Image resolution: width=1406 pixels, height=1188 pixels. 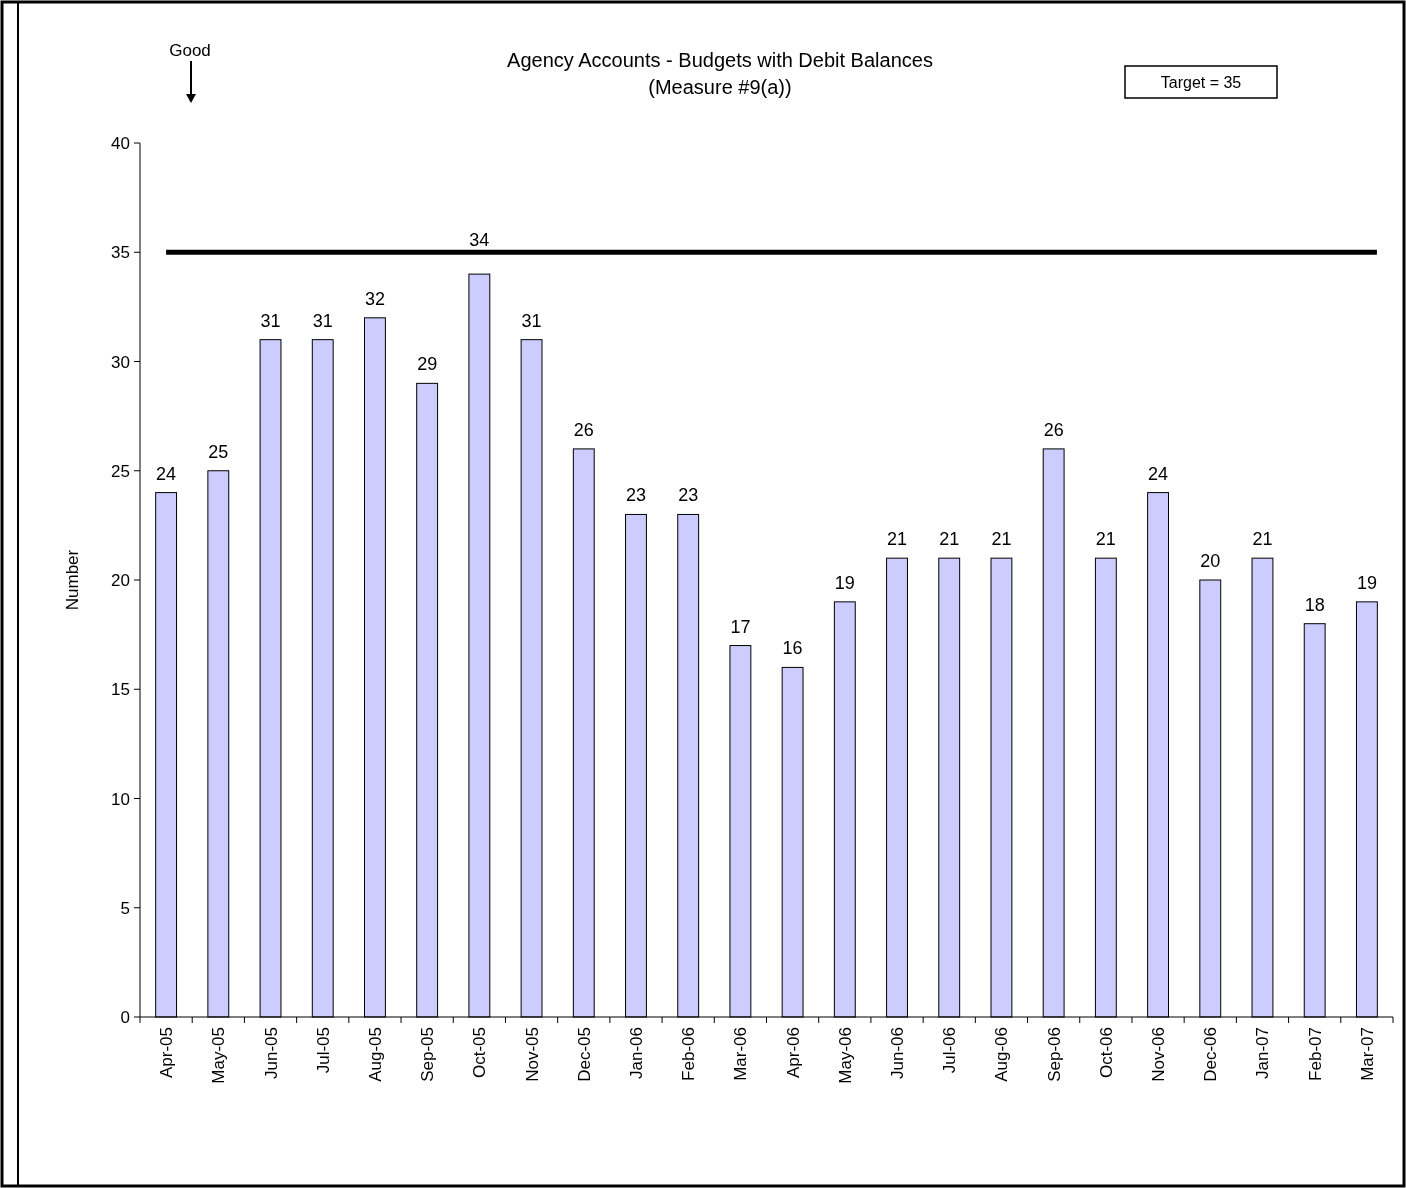 What do you see at coordinates (1159, 1054) in the screenshot?
I see `x-tick-label: Nov-06` at bounding box center [1159, 1054].